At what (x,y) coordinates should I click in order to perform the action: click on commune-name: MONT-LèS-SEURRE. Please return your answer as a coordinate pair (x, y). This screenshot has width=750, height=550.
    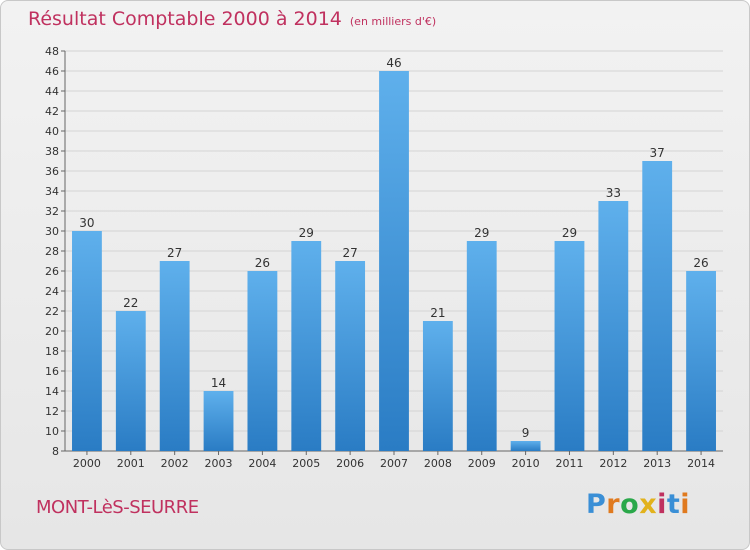
    Looking at the image, I should click on (117, 507).